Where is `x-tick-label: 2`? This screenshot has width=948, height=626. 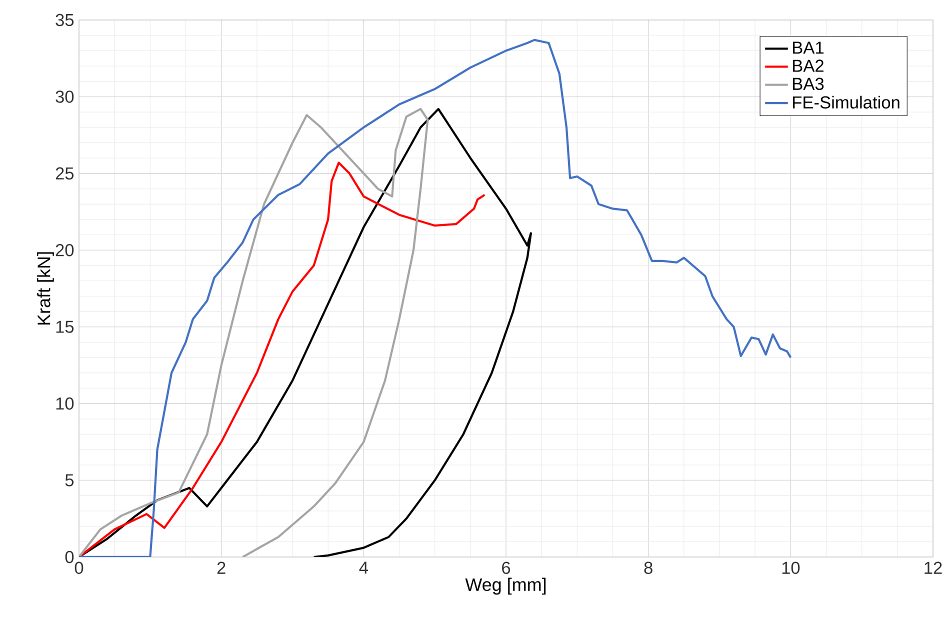
x-tick-label: 2 is located at coordinates (221, 568).